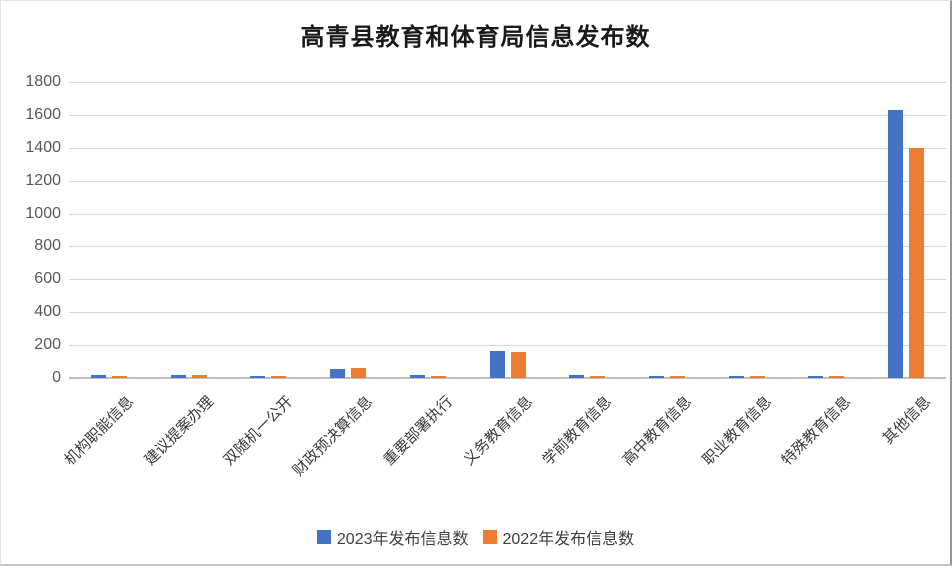  Describe the element at coordinates (417, 376) in the screenshot. I see `bar-series0-cat4` at that location.